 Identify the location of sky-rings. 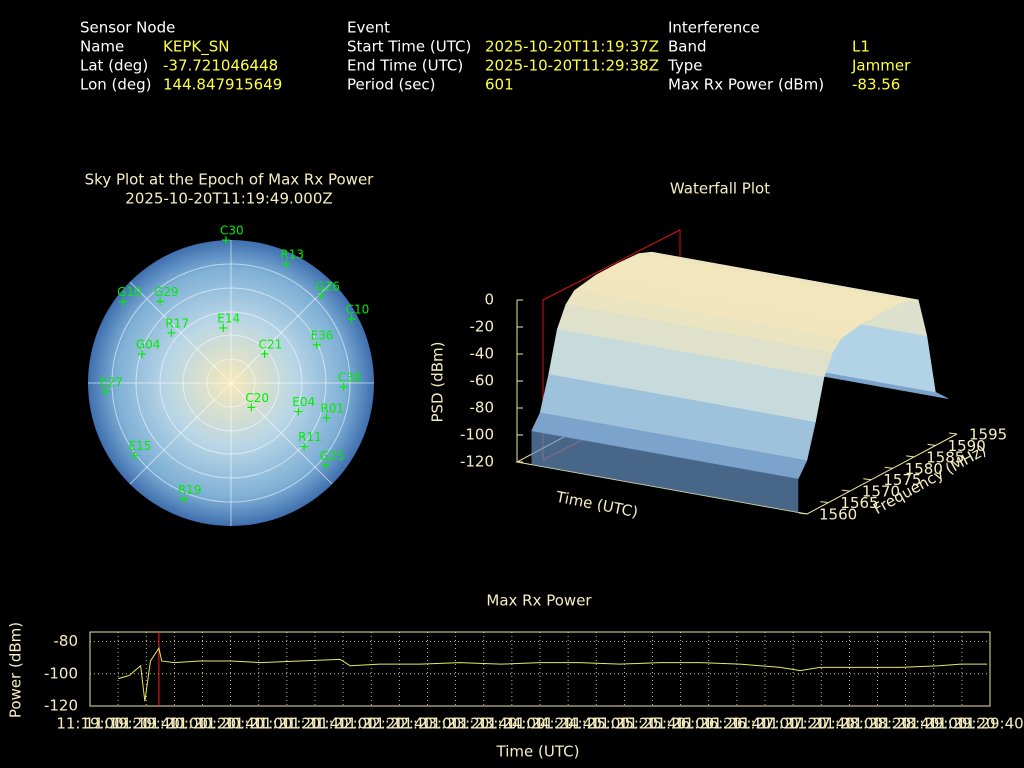
(231, 383).